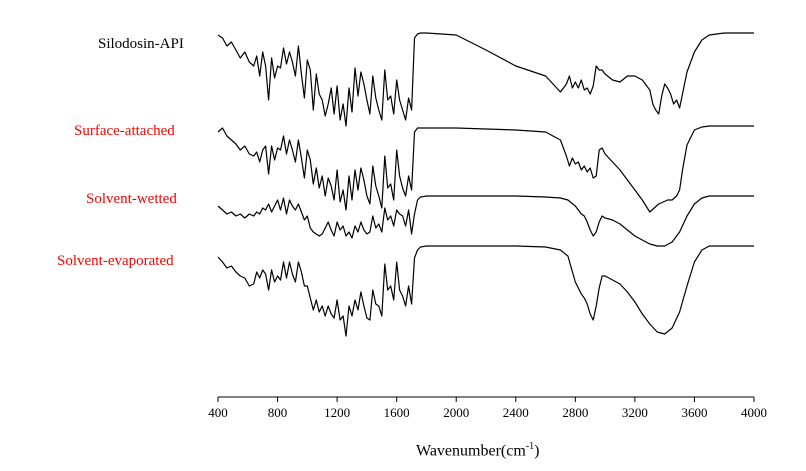 The image size is (806, 471). What do you see at coordinates (141, 44) in the screenshot?
I see `series-label-silodosin-api: Silodosin-API` at bounding box center [141, 44].